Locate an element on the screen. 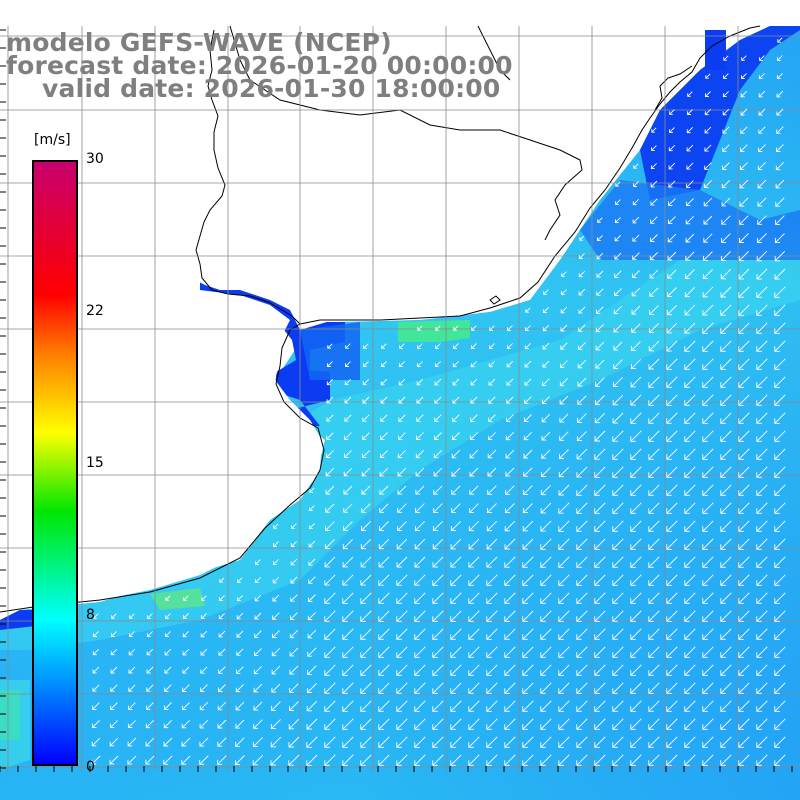 The height and width of the screenshot is (800, 800). colorbar-tick-8: 8 is located at coordinates (90, 615).